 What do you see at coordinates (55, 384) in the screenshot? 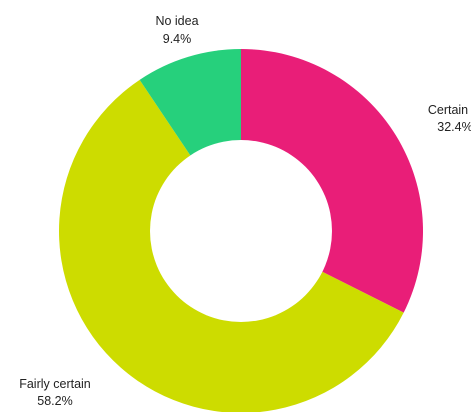
I see `slice-label-fairly-certain: Fairly certain` at bounding box center [55, 384].